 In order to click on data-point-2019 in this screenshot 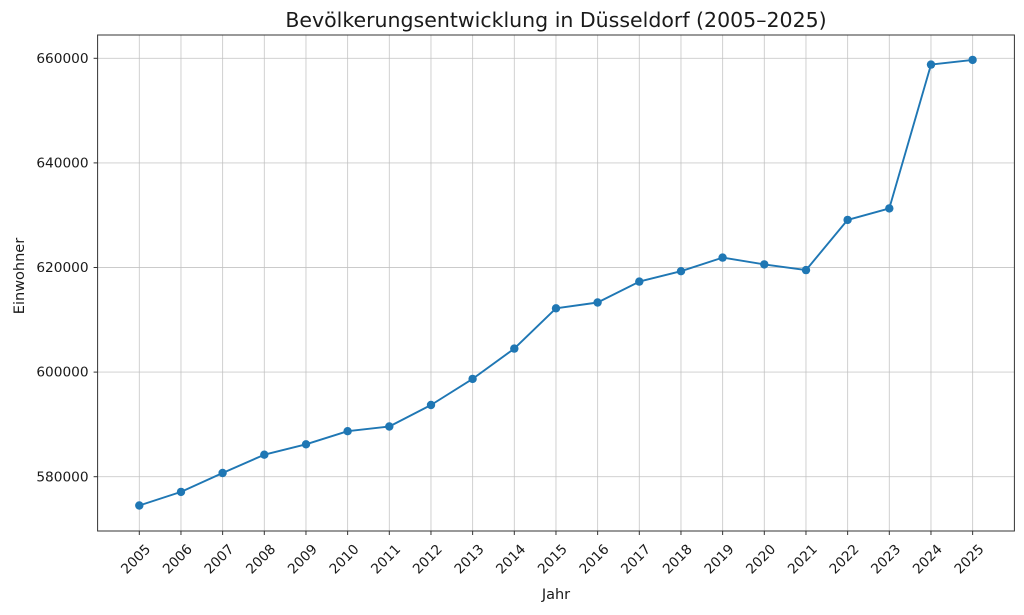, I will do `click(722, 257)`.